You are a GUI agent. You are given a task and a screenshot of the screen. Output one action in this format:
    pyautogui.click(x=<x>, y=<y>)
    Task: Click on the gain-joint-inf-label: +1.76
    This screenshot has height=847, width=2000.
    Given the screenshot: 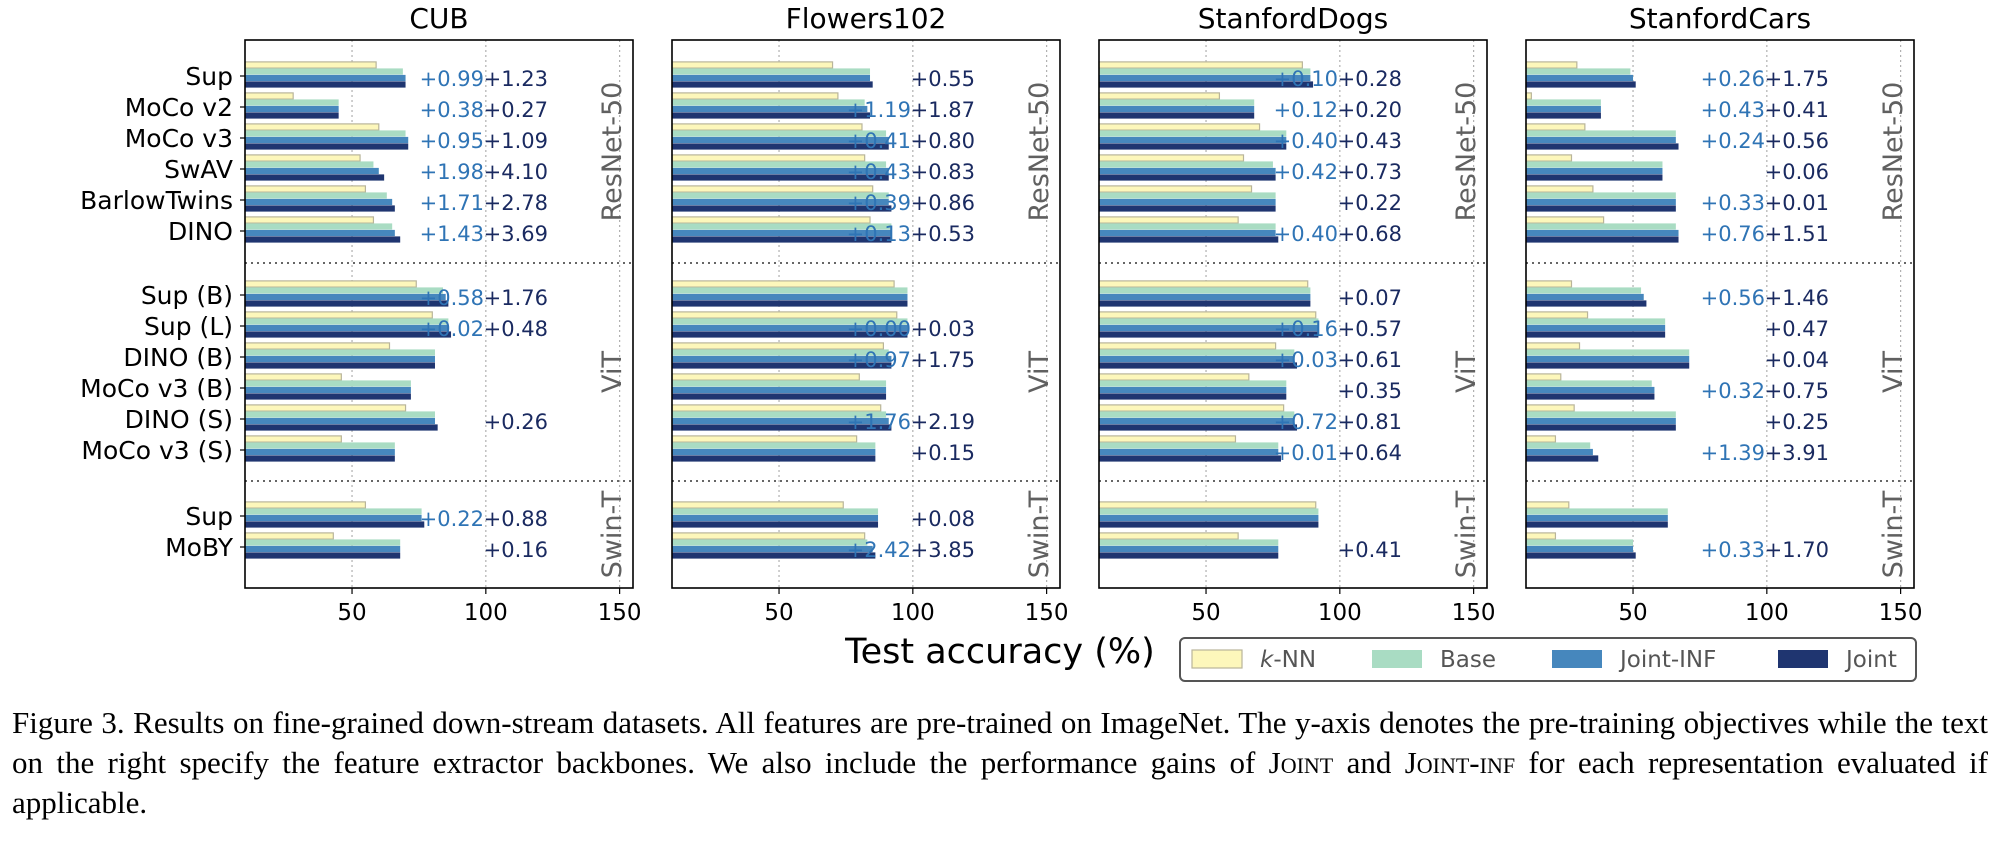 What is the action you would take?
    pyautogui.click(x=879, y=422)
    